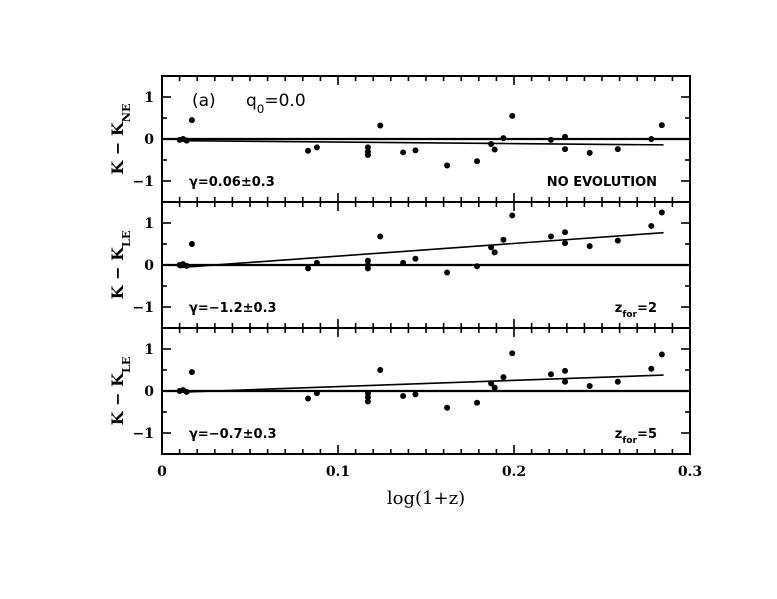 Image resolution: width=777 pixels, height=599 pixels. What do you see at coordinates (276, 103) in the screenshot?
I see `chart-title: q0=0.0` at bounding box center [276, 103].